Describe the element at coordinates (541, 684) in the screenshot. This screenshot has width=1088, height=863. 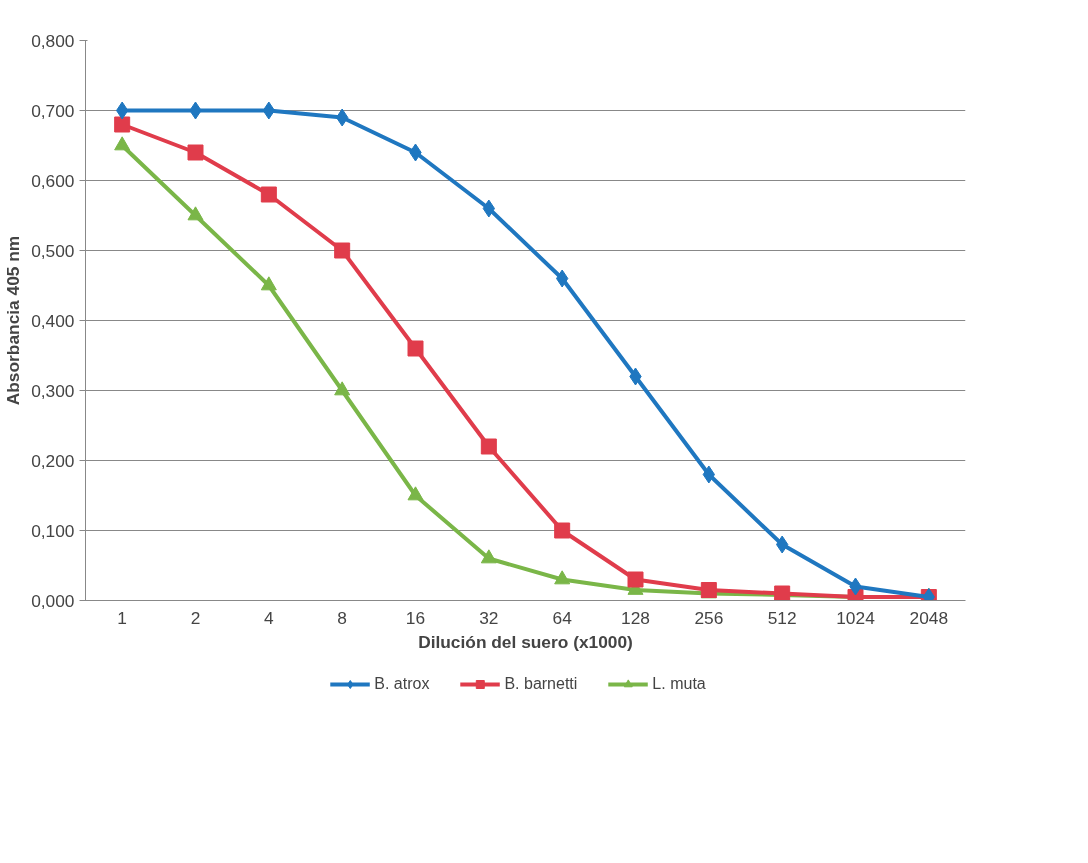
I see `legend-label: B. barnetti` at that location.